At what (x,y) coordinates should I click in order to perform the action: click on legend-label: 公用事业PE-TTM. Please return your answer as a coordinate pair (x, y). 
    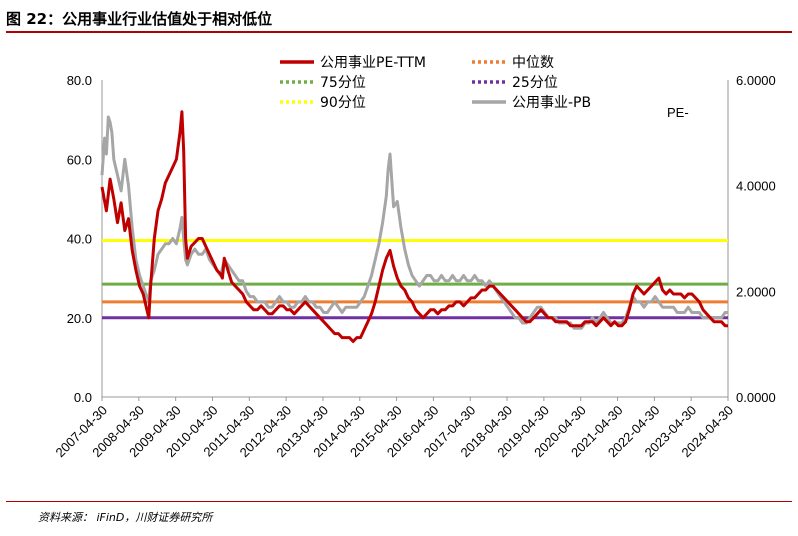
    Looking at the image, I should click on (373, 63).